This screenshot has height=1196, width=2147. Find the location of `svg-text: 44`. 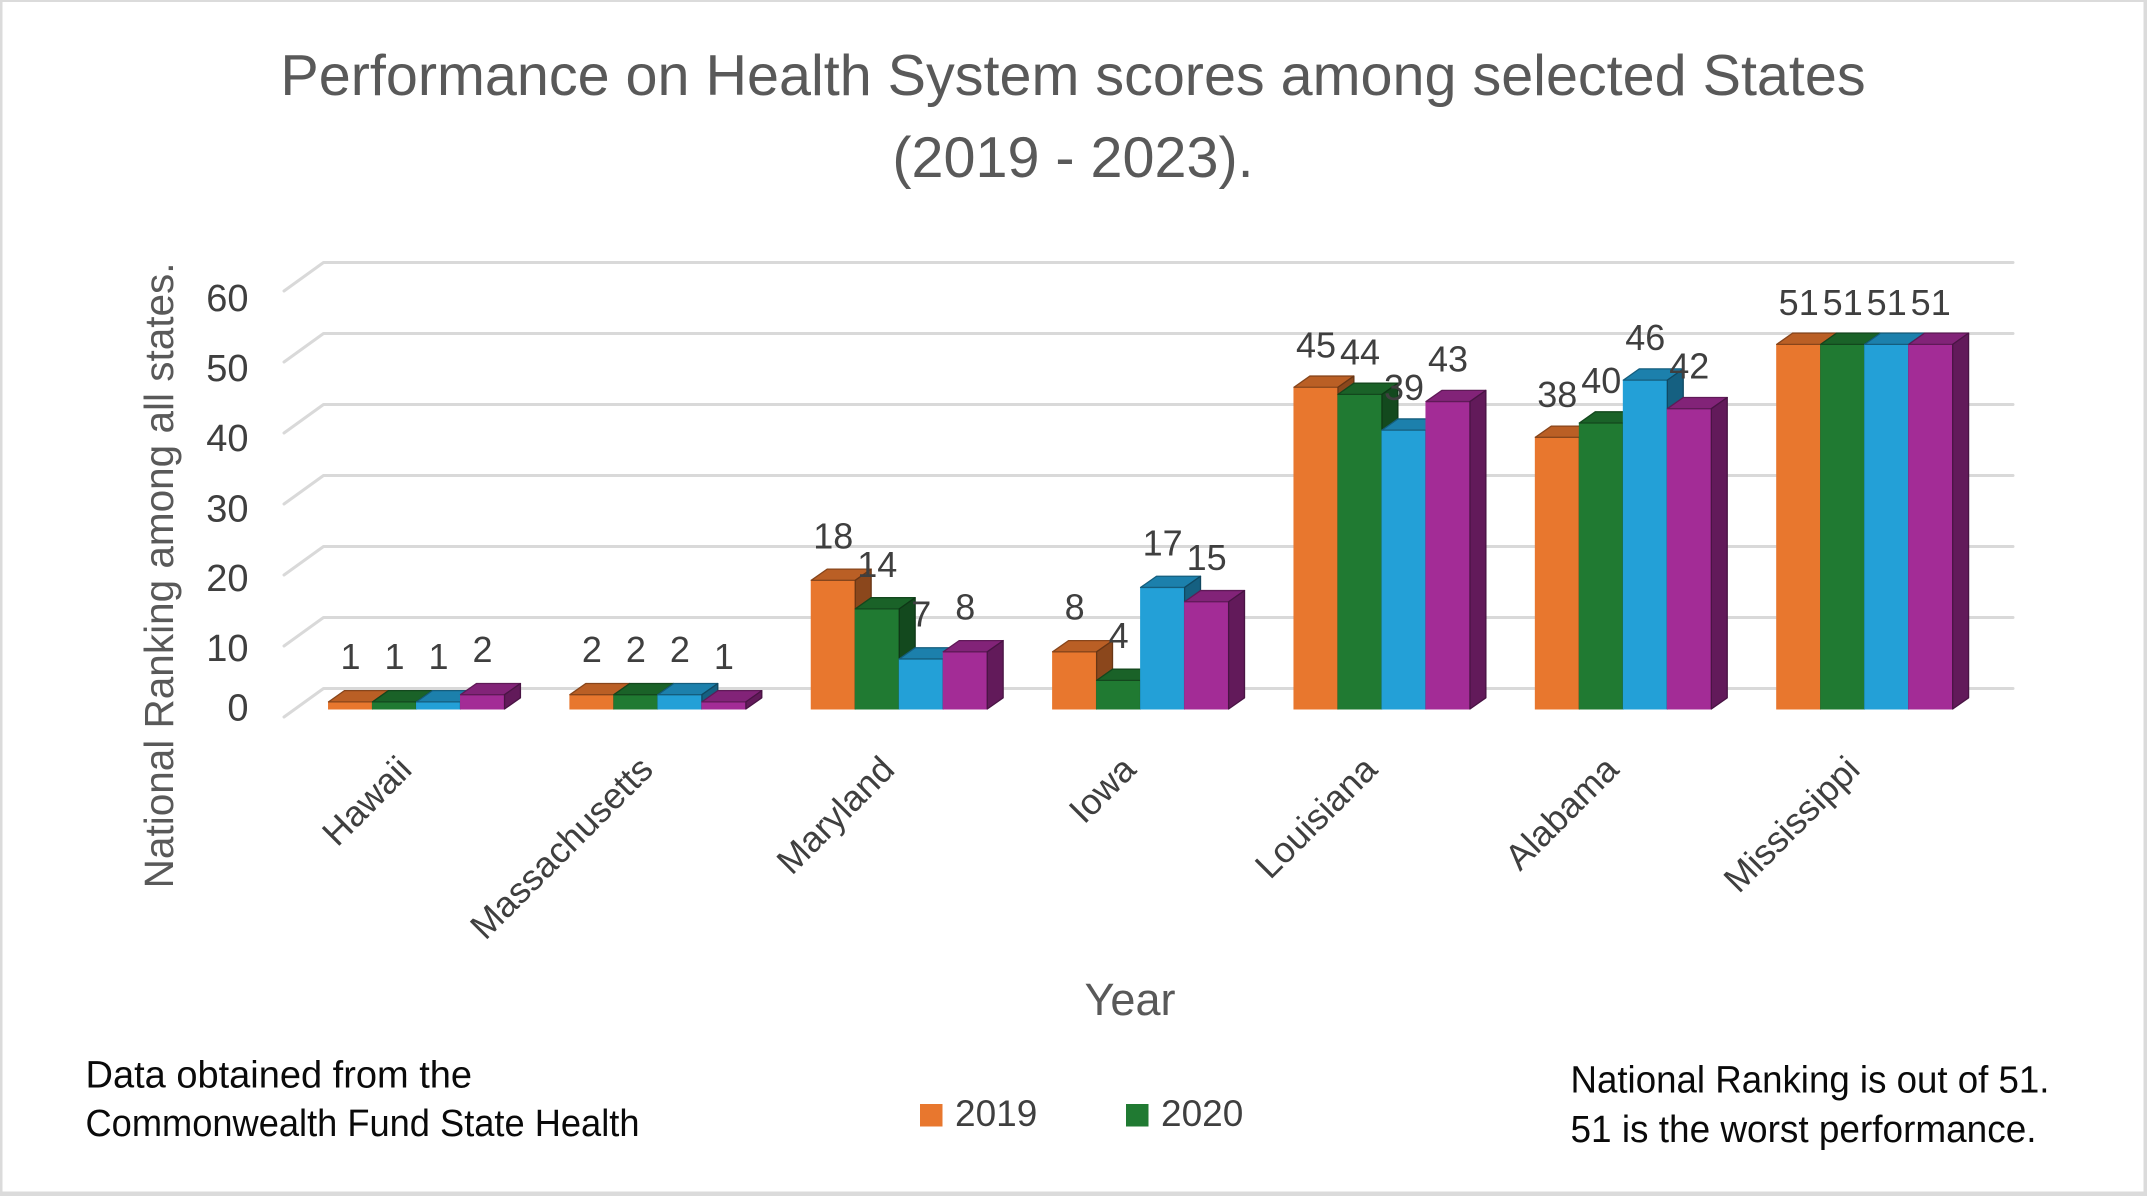

svg-text: 44 is located at coordinates (1360, 351).